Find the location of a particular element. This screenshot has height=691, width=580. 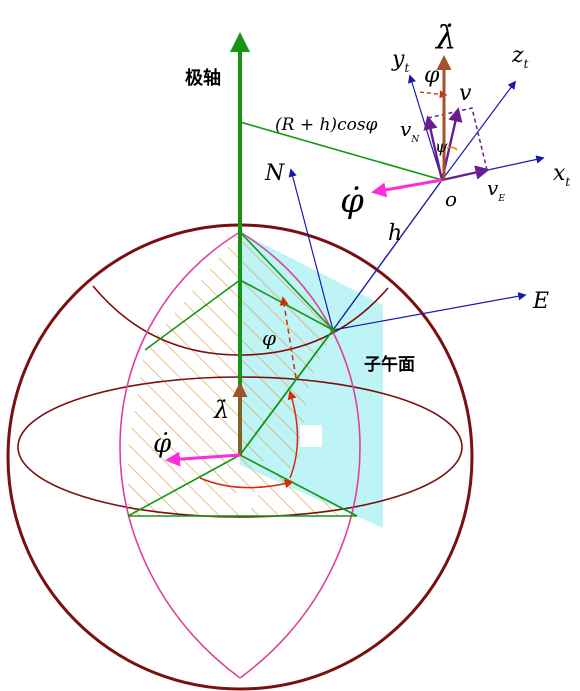

zt-axis is located at coordinates (479, 130).